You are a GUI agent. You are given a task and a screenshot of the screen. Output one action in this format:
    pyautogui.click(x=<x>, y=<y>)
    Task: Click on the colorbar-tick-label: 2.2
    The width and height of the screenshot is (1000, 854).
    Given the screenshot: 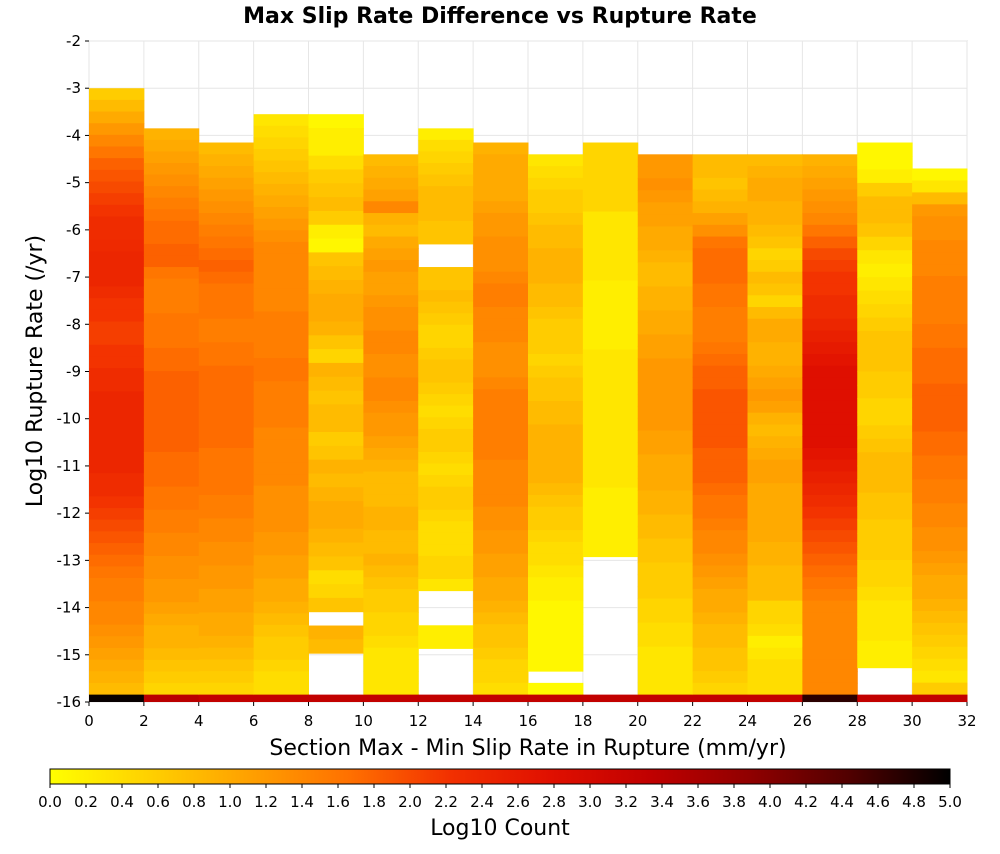 What is the action you would take?
    pyautogui.click(x=446, y=802)
    